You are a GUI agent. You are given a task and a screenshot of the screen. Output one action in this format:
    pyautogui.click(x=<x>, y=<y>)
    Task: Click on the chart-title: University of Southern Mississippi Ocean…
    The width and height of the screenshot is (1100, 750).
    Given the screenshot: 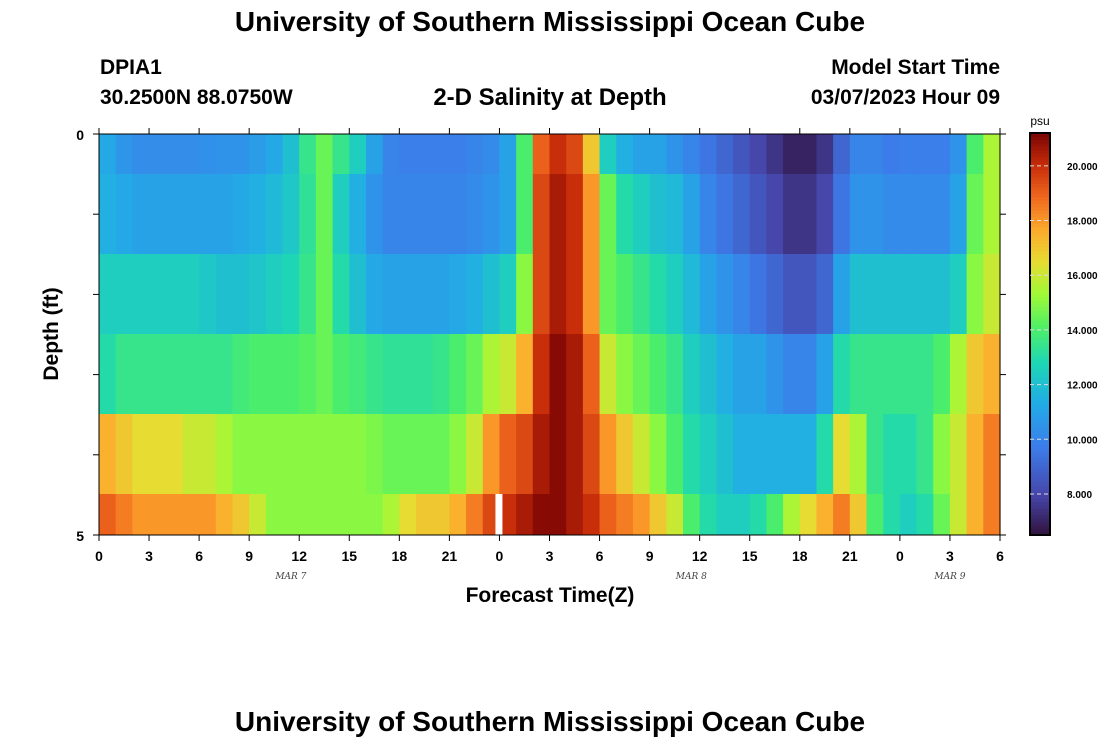 What is the action you would take?
    pyautogui.click(x=550, y=21)
    